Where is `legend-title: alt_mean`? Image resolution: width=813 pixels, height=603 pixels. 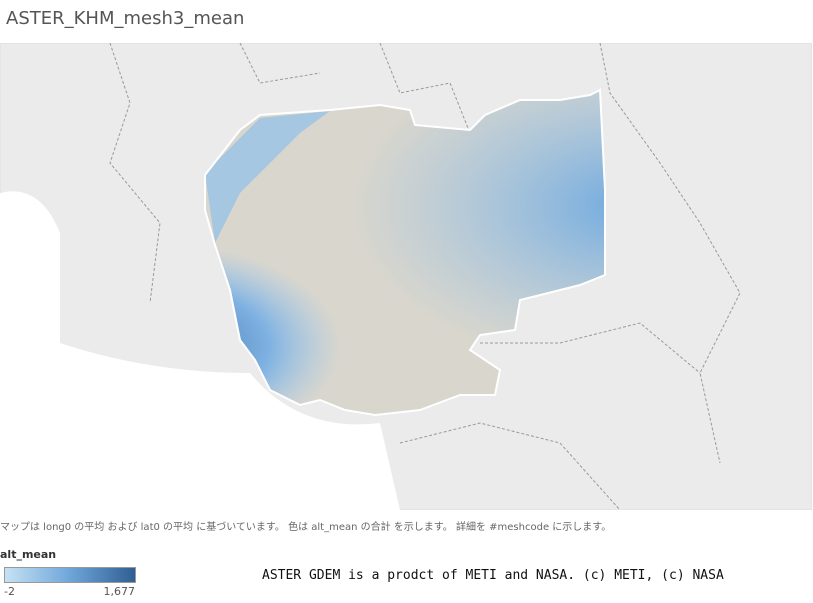
legend-title: alt_mean is located at coordinates (28, 554).